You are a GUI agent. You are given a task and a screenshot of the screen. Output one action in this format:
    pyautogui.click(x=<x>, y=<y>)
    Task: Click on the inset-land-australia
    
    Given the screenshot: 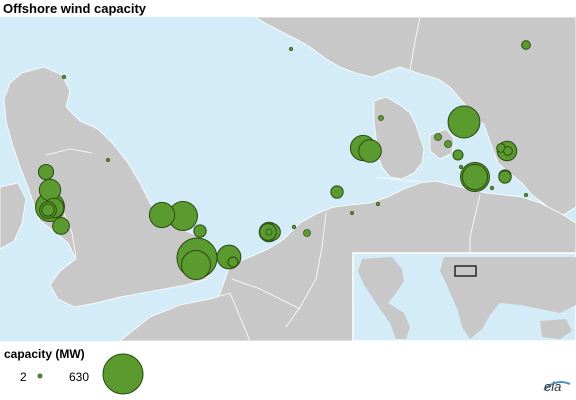 What is the action you would take?
    pyautogui.click(x=556, y=329)
    